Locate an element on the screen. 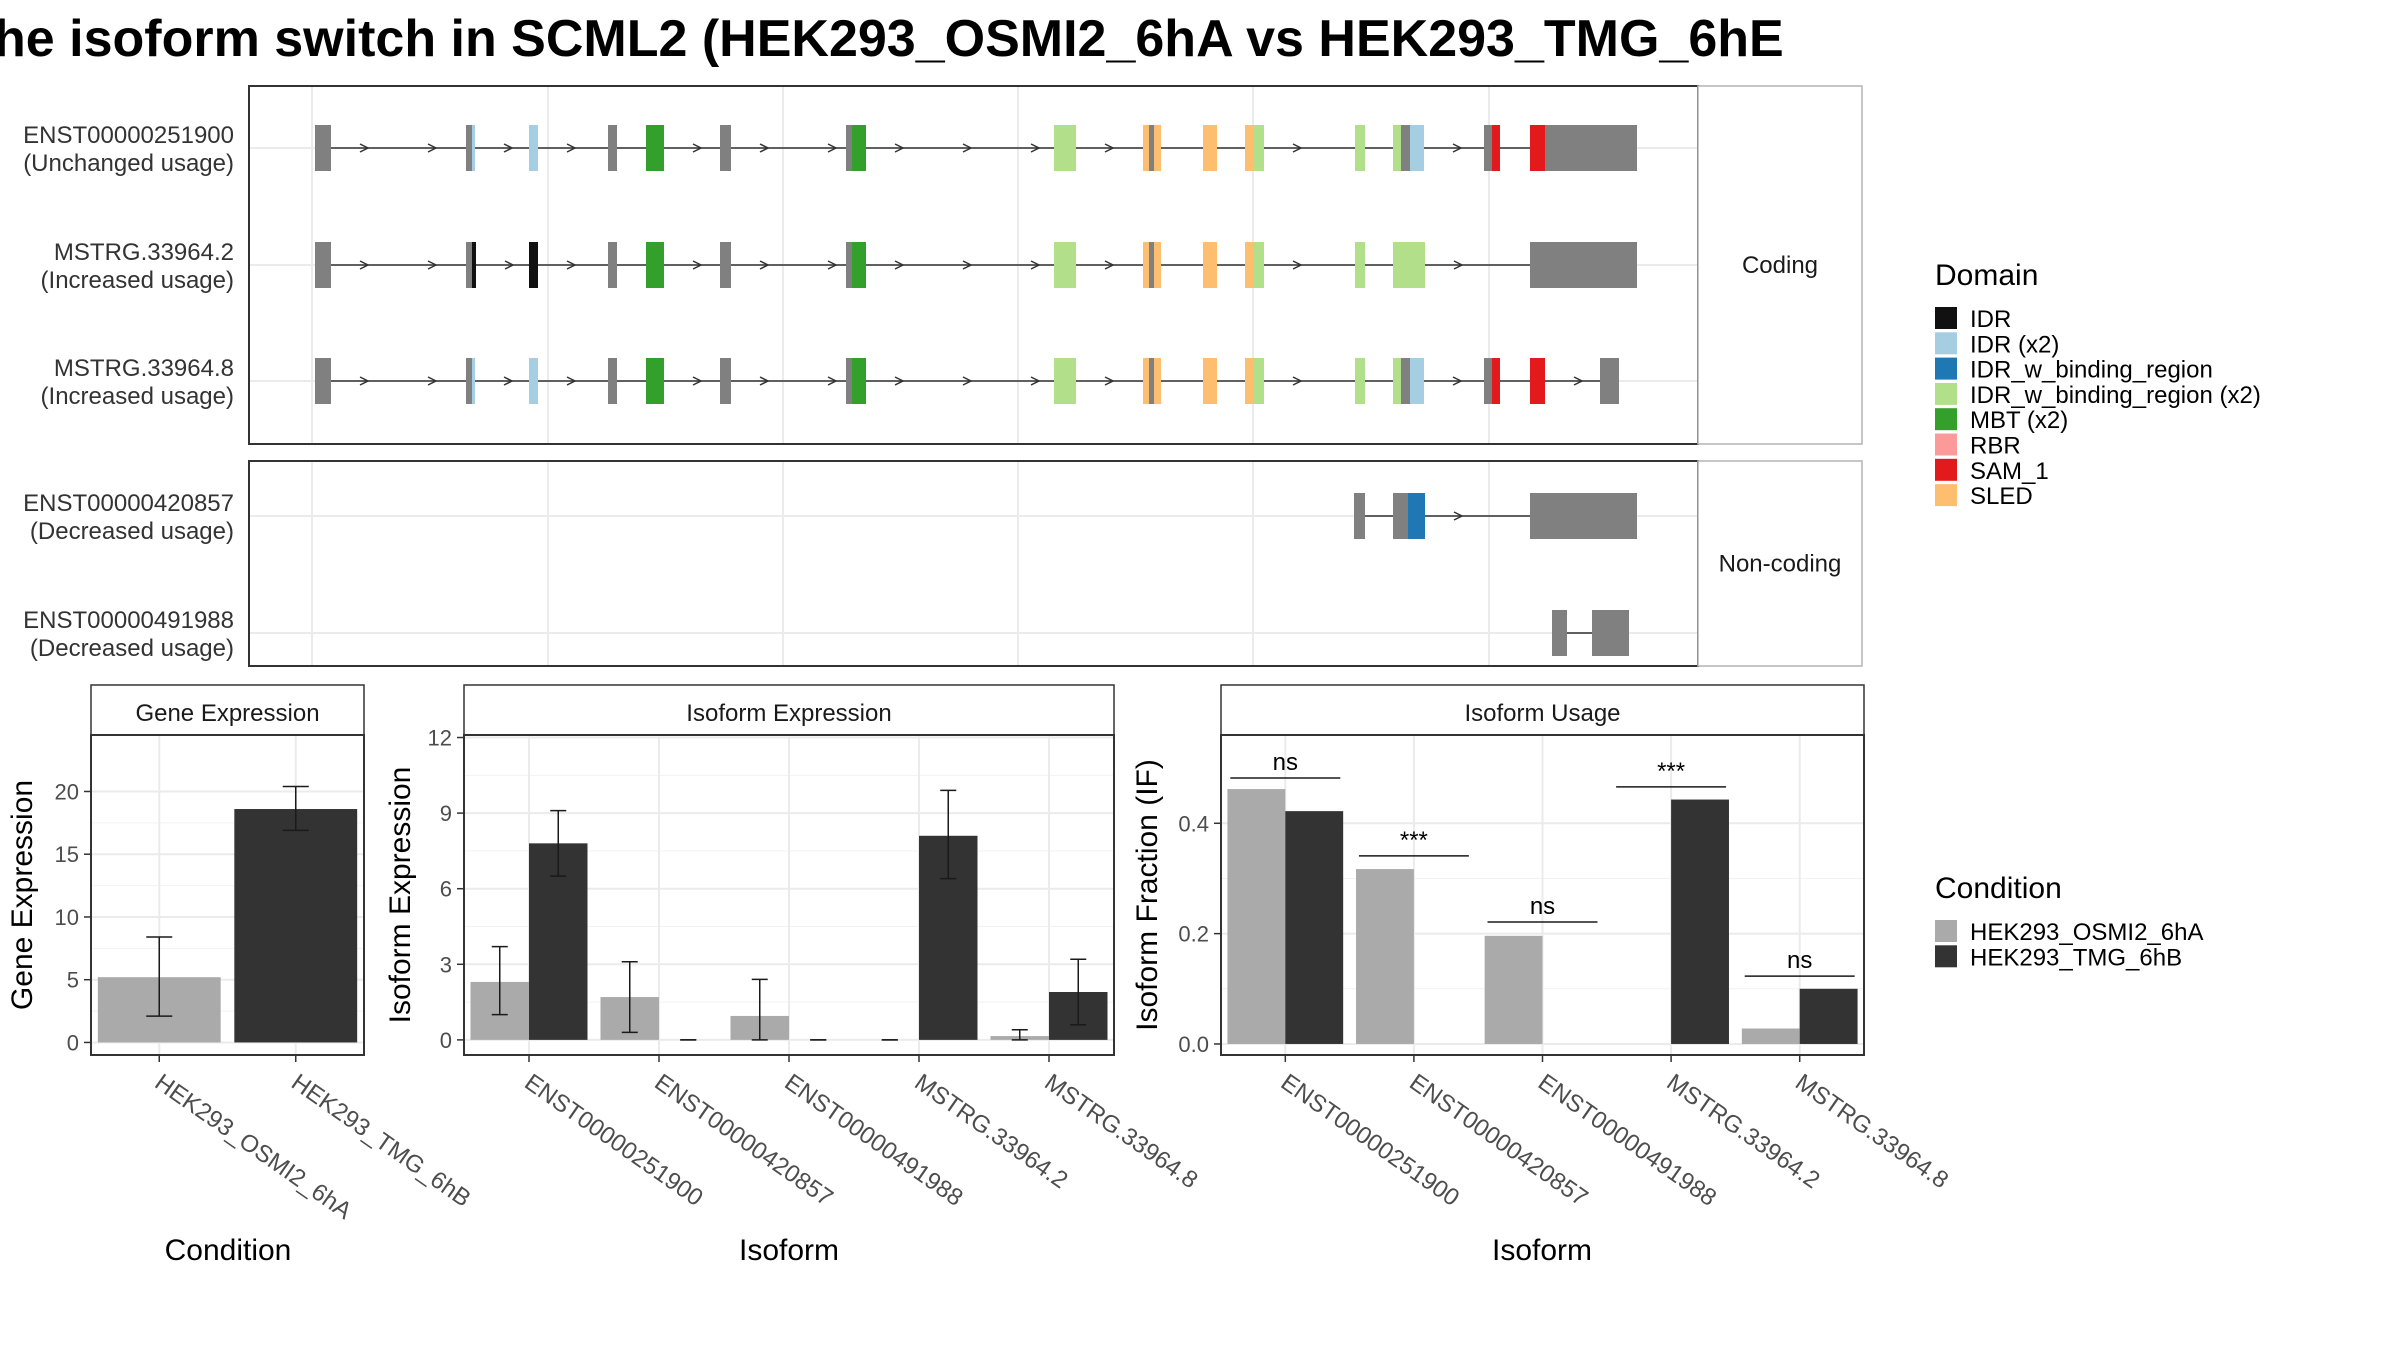 This screenshot has width=2400, height=1350. x-axis-title: Isoform is located at coordinates (1542, 1250).